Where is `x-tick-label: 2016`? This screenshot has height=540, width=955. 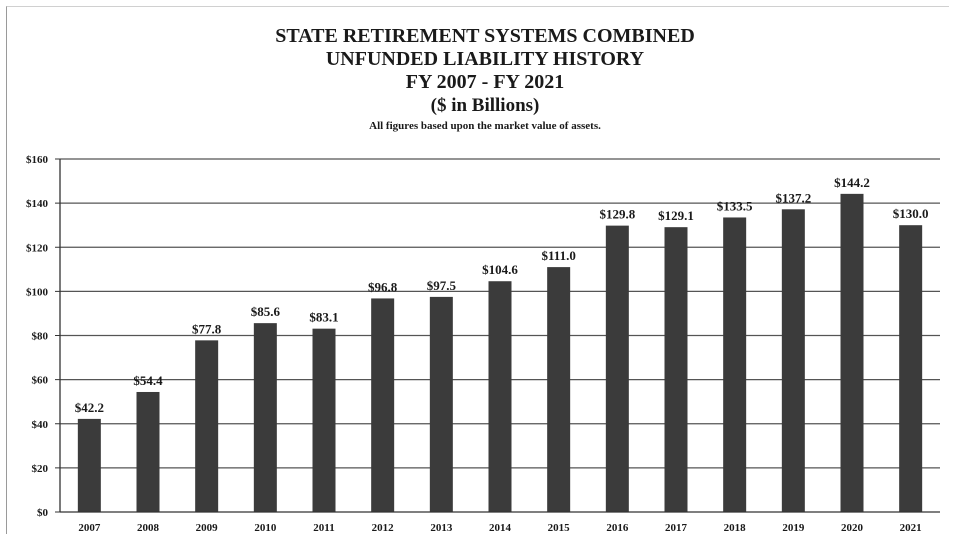 x-tick-label: 2016 is located at coordinates (617, 528).